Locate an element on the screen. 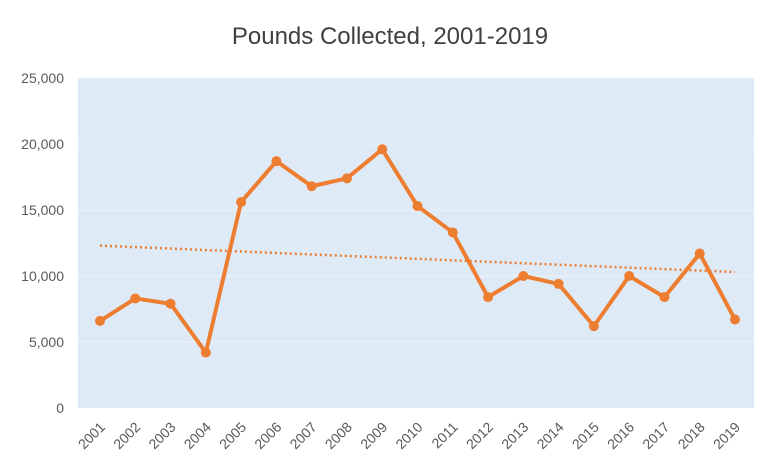 The height and width of the screenshot is (471, 775). x-tick-label: 2006 is located at coordinates (267, 435).